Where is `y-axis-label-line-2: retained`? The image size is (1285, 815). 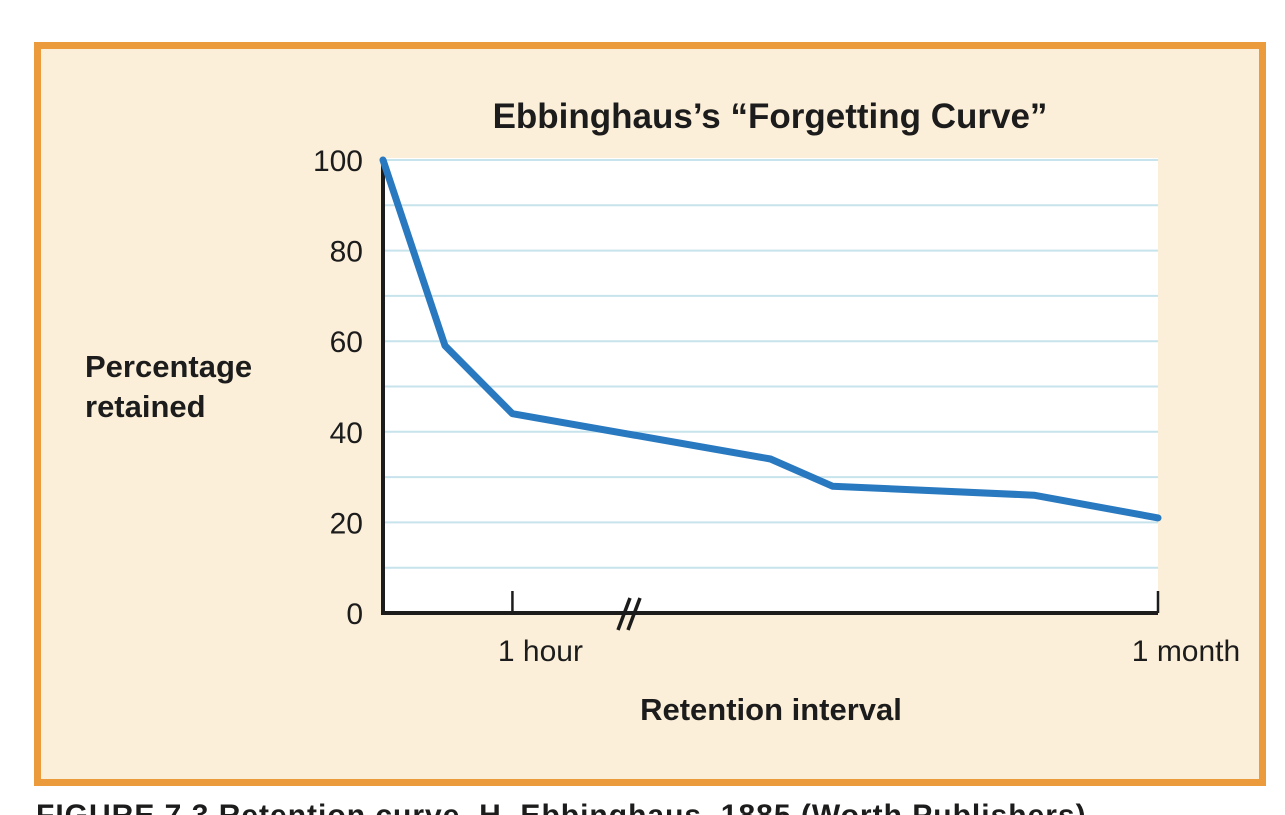 y-axis-label-line-2: retained is located at coordinates (145, 406).